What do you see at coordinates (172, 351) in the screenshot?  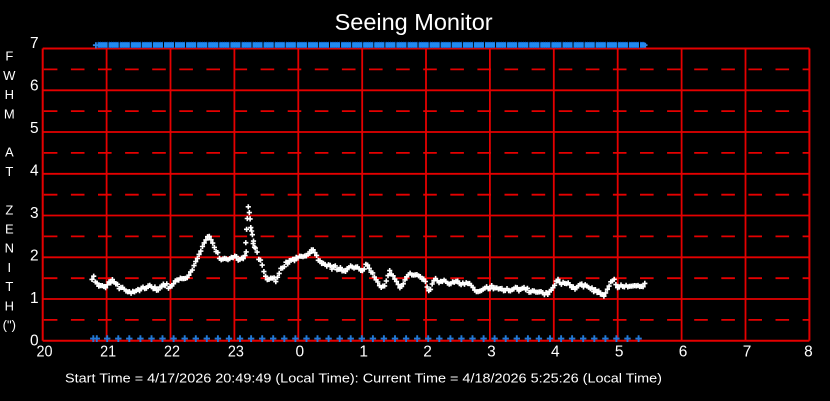 I see `svg-text: 22` at bounding box center [172, 351].